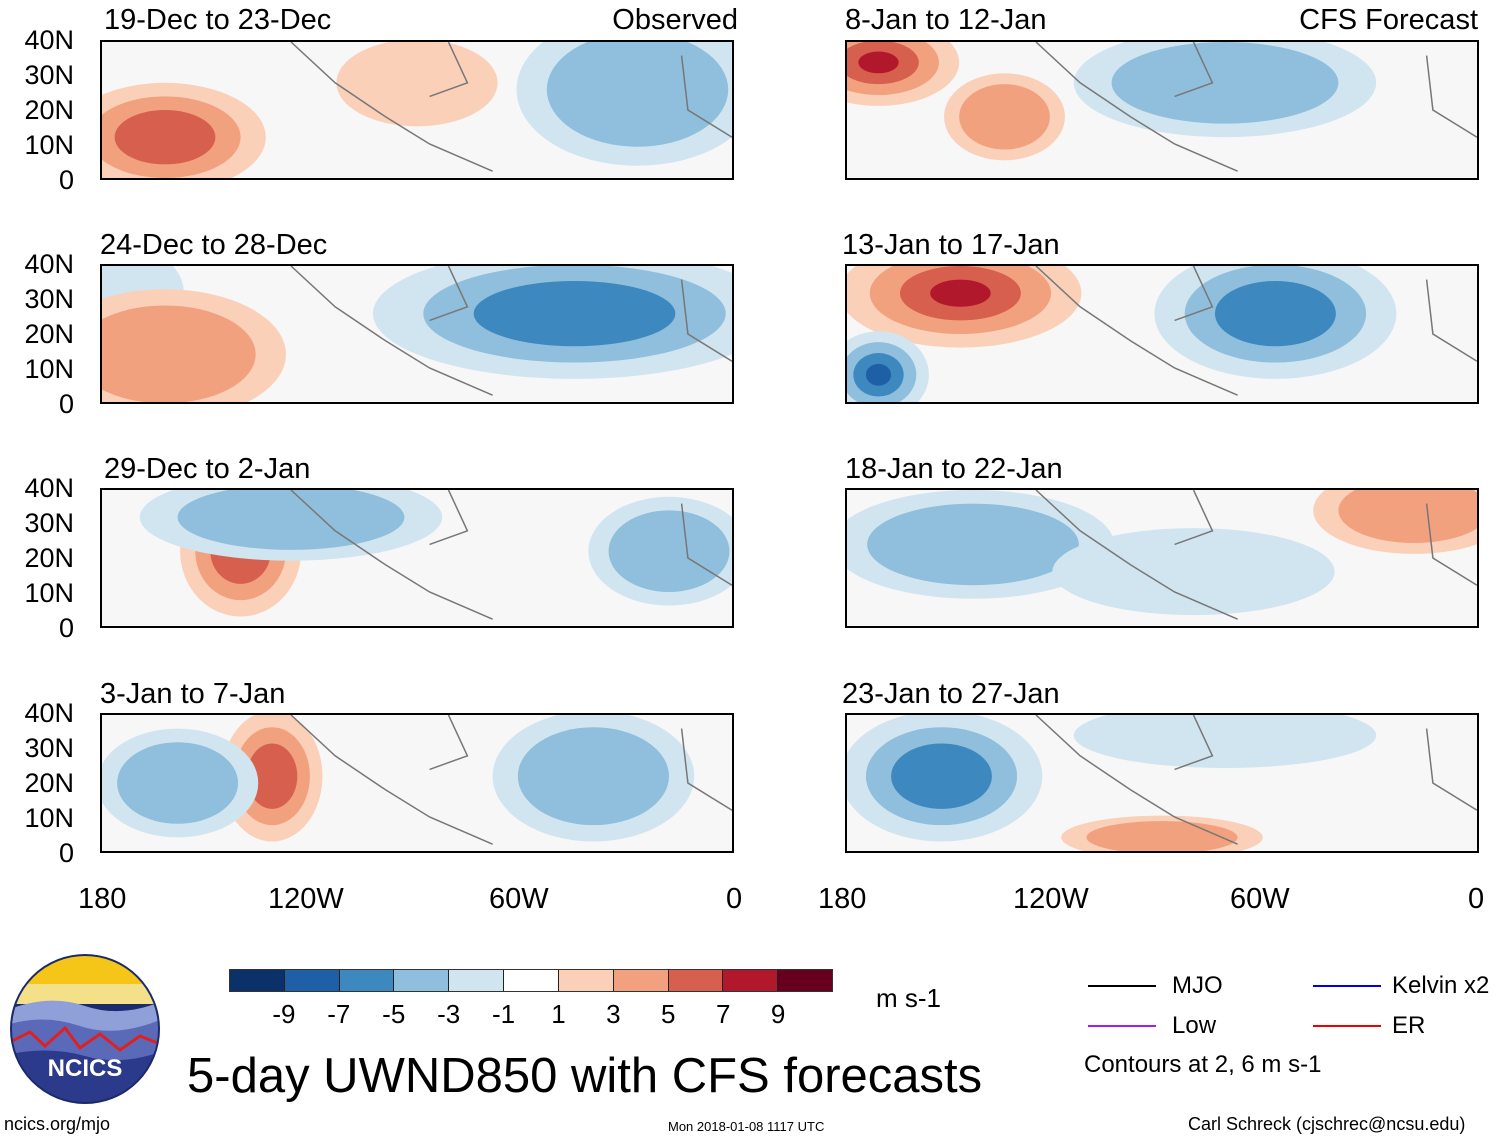 The image size is (1510, 1141). I want to click on colorbar, so click(531, 980).